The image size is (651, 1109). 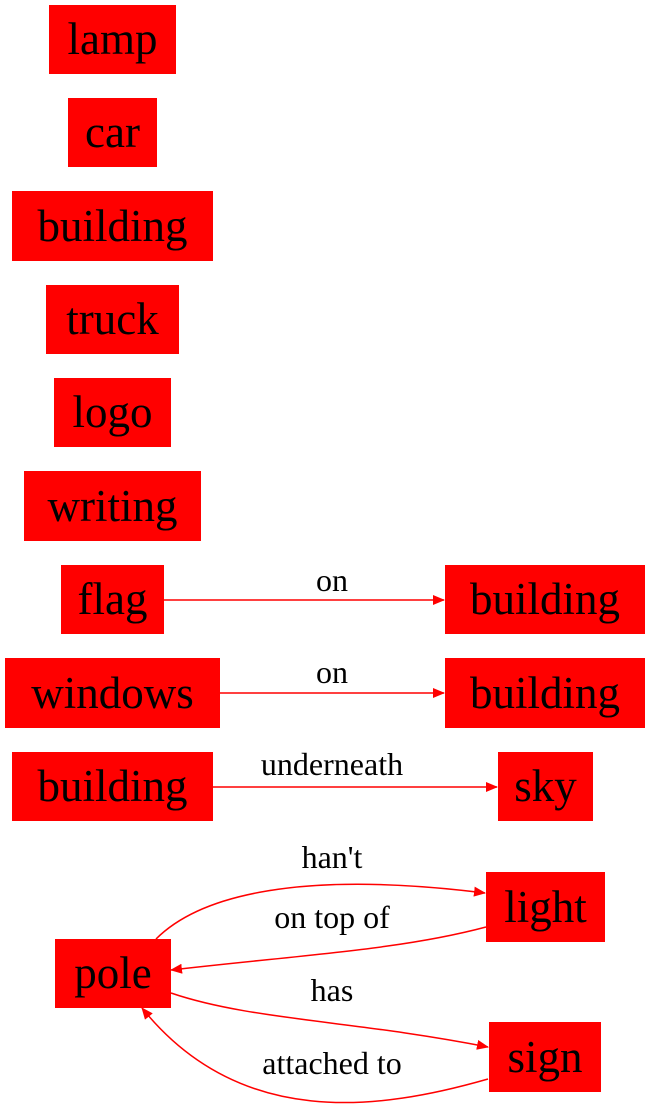 What do you see at coordinates (328, 950) in the screenshot?
I see `edge-light-on-top-of-pole` at bounding box center [328, 950].